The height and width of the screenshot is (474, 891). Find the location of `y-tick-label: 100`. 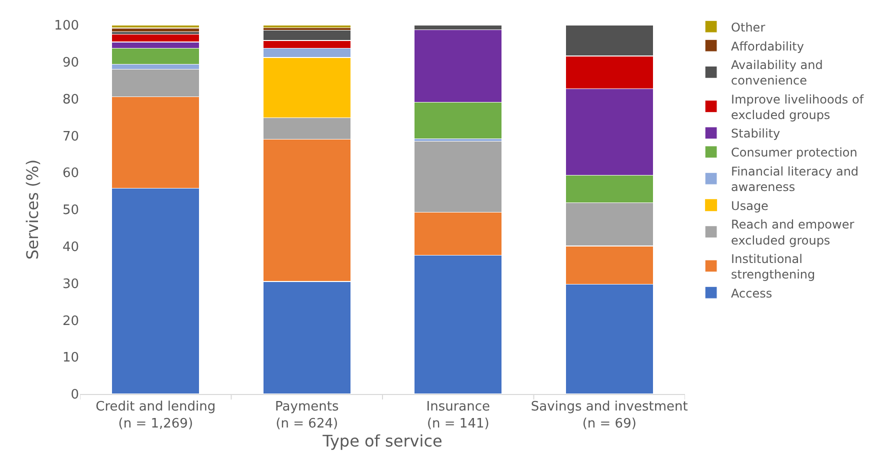

y-tick-label: 100 is located at coordinates (66, 26).